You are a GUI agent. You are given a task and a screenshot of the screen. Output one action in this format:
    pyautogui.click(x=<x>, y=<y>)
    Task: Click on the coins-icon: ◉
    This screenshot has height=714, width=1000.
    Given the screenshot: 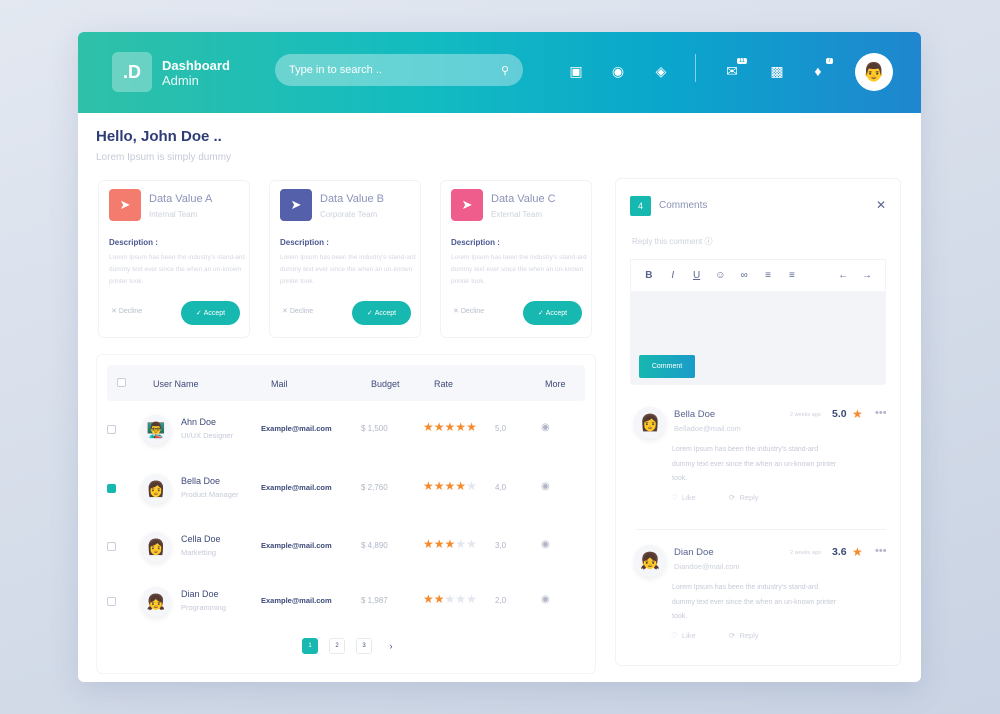 What is the action you would take?
    pyautogui.click(x=618, y=71)
    